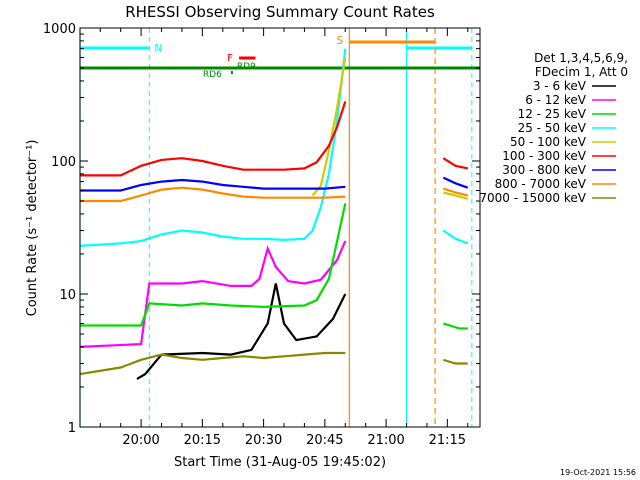 The height and width of the screenshot is (480, 640). Describe the element at coordinates (560, 86) in the screenshot. I see `legend-entry-label: 3 - 6 keV` at that location.